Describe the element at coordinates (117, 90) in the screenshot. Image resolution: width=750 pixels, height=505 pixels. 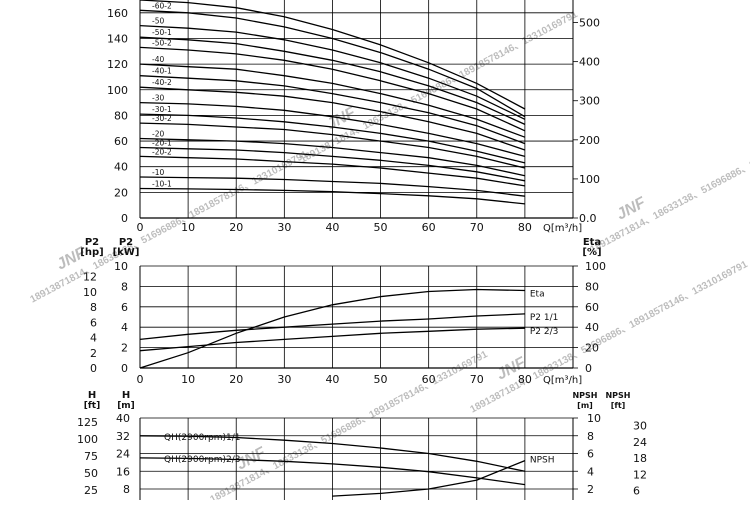
I see `p1-left-tick: 100` at that location.